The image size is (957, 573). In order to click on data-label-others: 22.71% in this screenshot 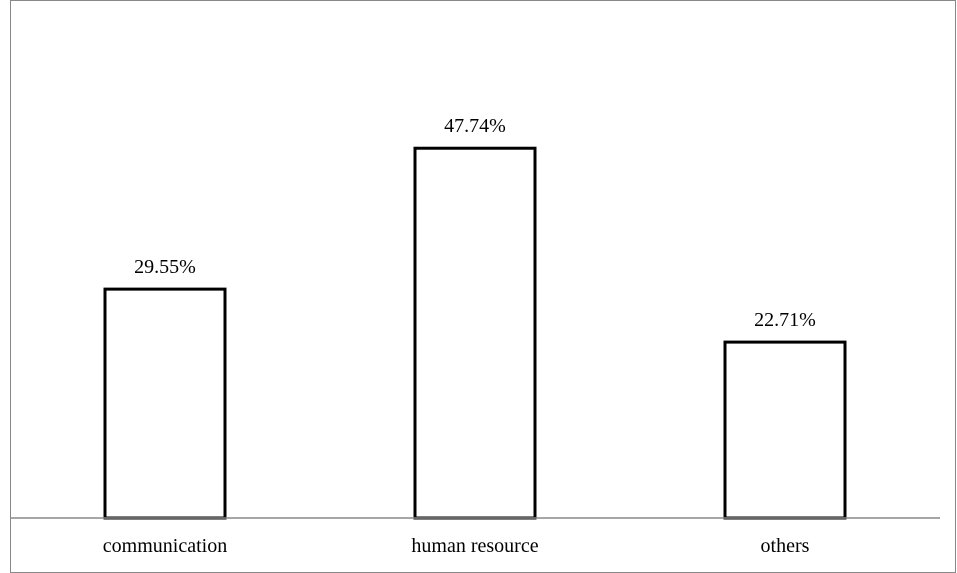, I will do `click(785, 320)`.